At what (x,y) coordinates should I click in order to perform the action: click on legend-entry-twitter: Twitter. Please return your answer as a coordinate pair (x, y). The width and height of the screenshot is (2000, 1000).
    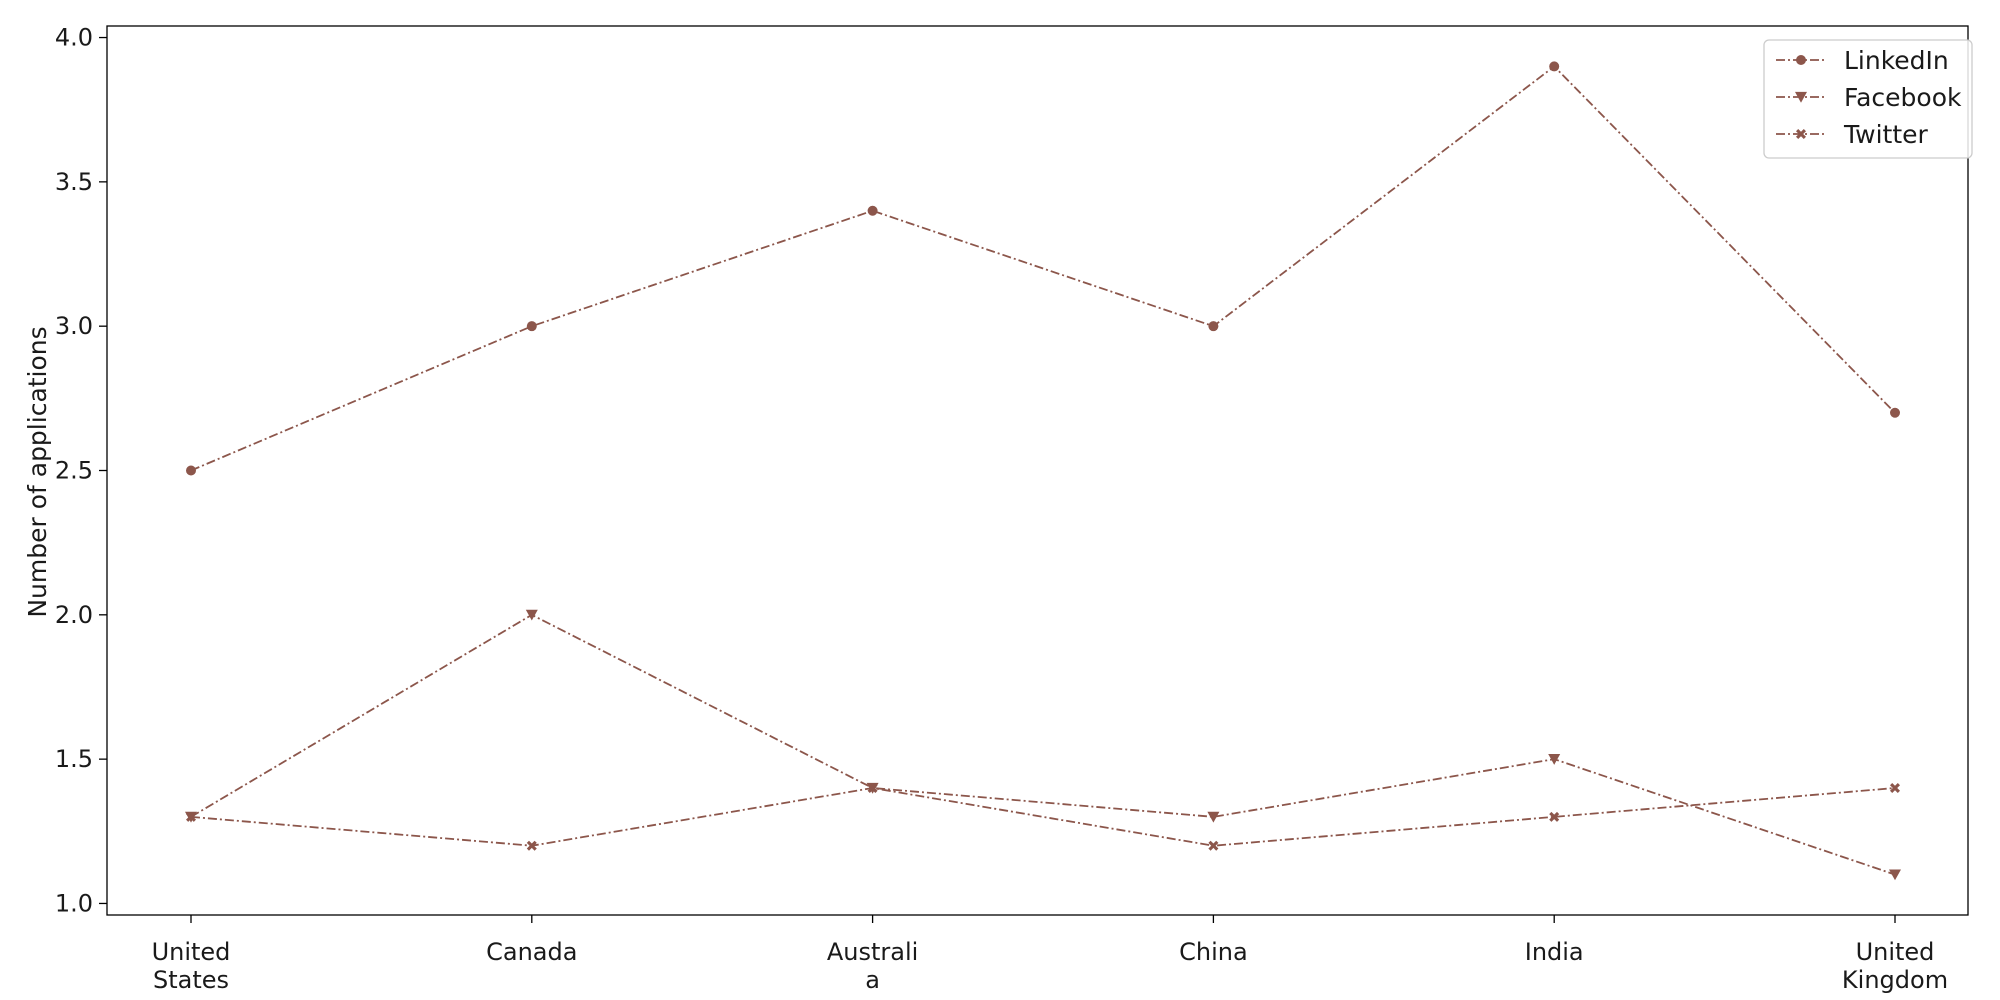
    Looking at the image, I should click on (1852, 134).